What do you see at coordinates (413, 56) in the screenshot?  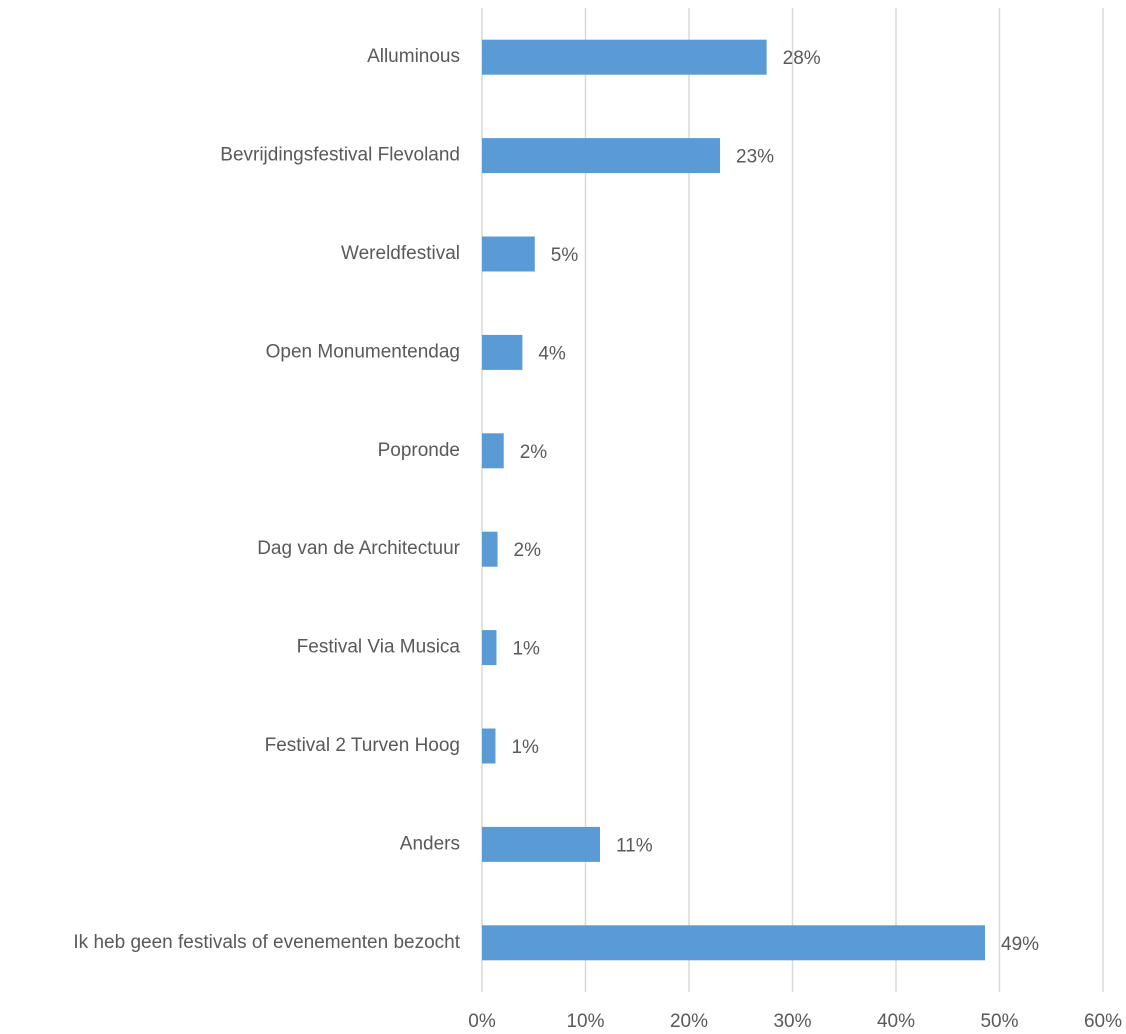 I see `y-tick-label: Alluminous` at bounding box center [413, 56].